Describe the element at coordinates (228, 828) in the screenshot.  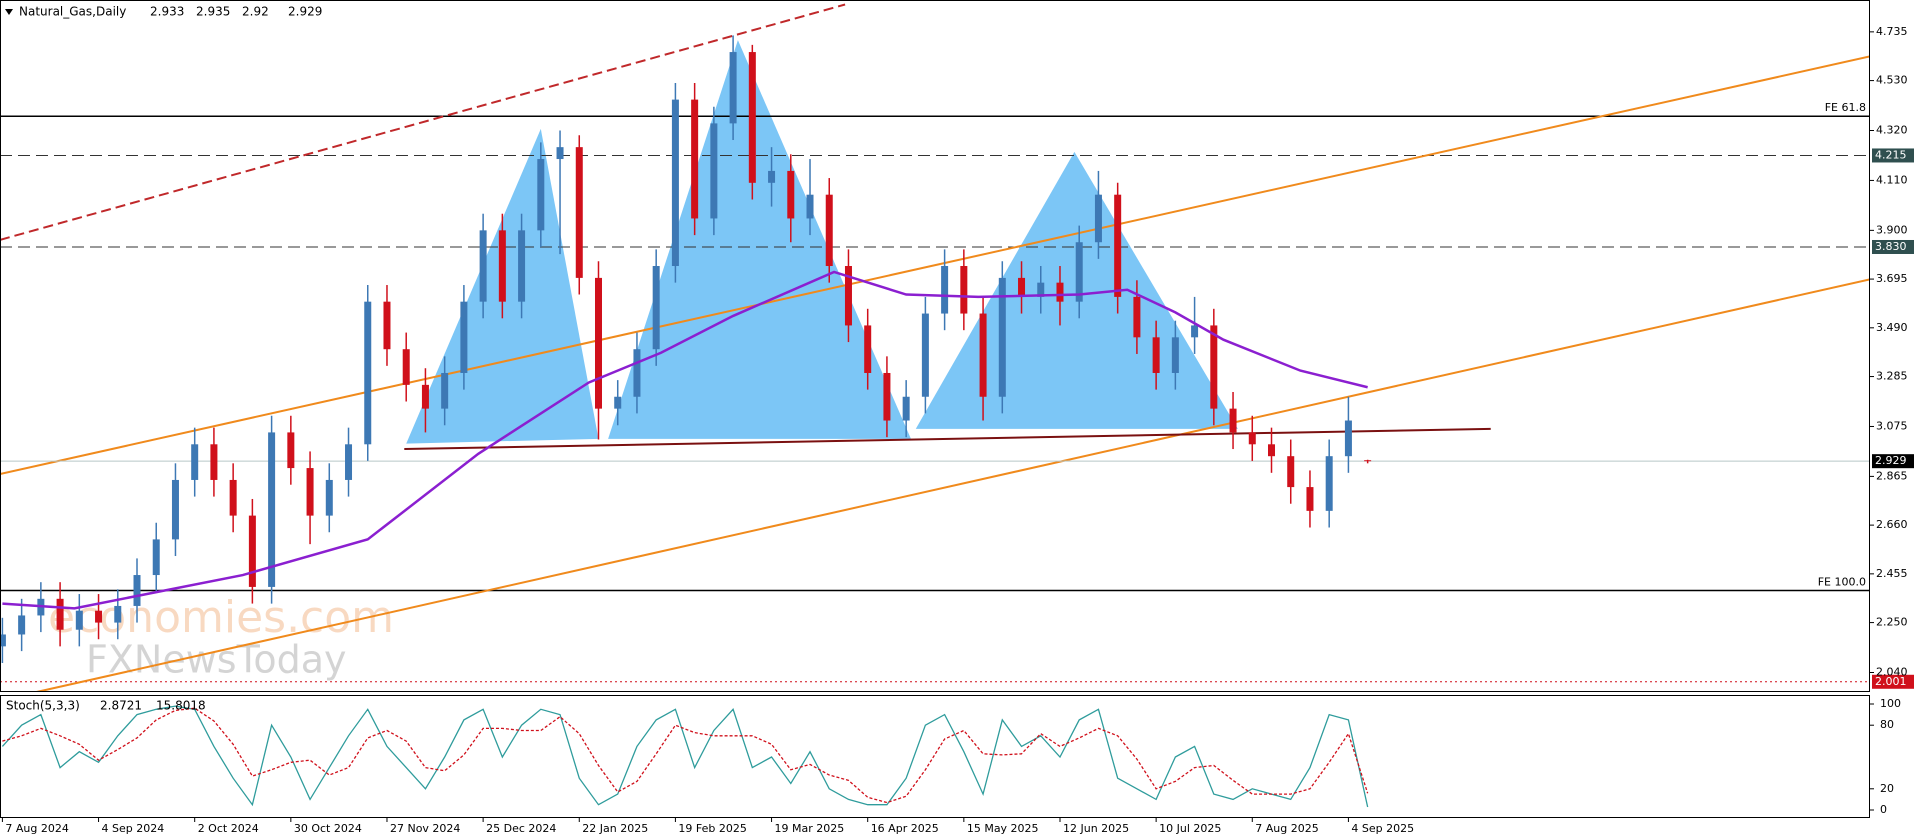
I see `x-tick-label: 2 Oct 2024` at that location.